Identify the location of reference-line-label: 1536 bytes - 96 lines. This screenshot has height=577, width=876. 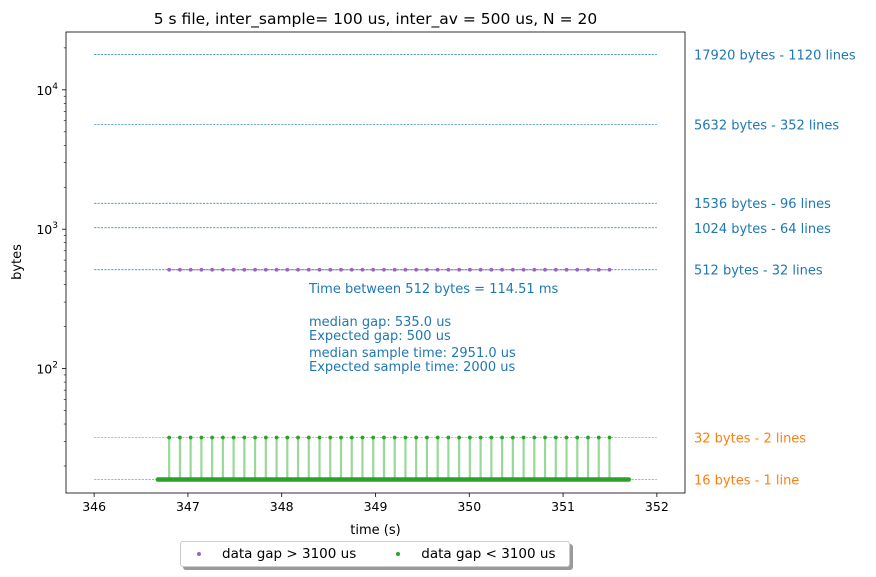
(762, 204).